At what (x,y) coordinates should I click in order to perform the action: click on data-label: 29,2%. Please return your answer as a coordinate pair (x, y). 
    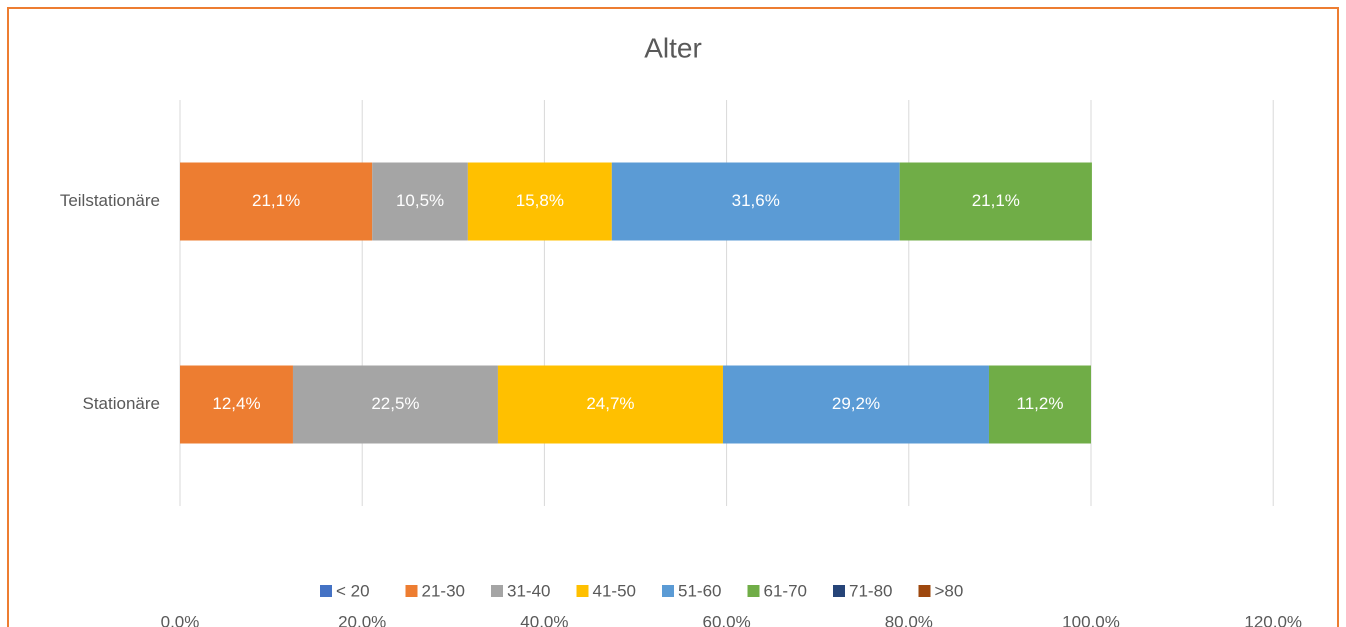
    Looking at the image, I should click on (856, 403).